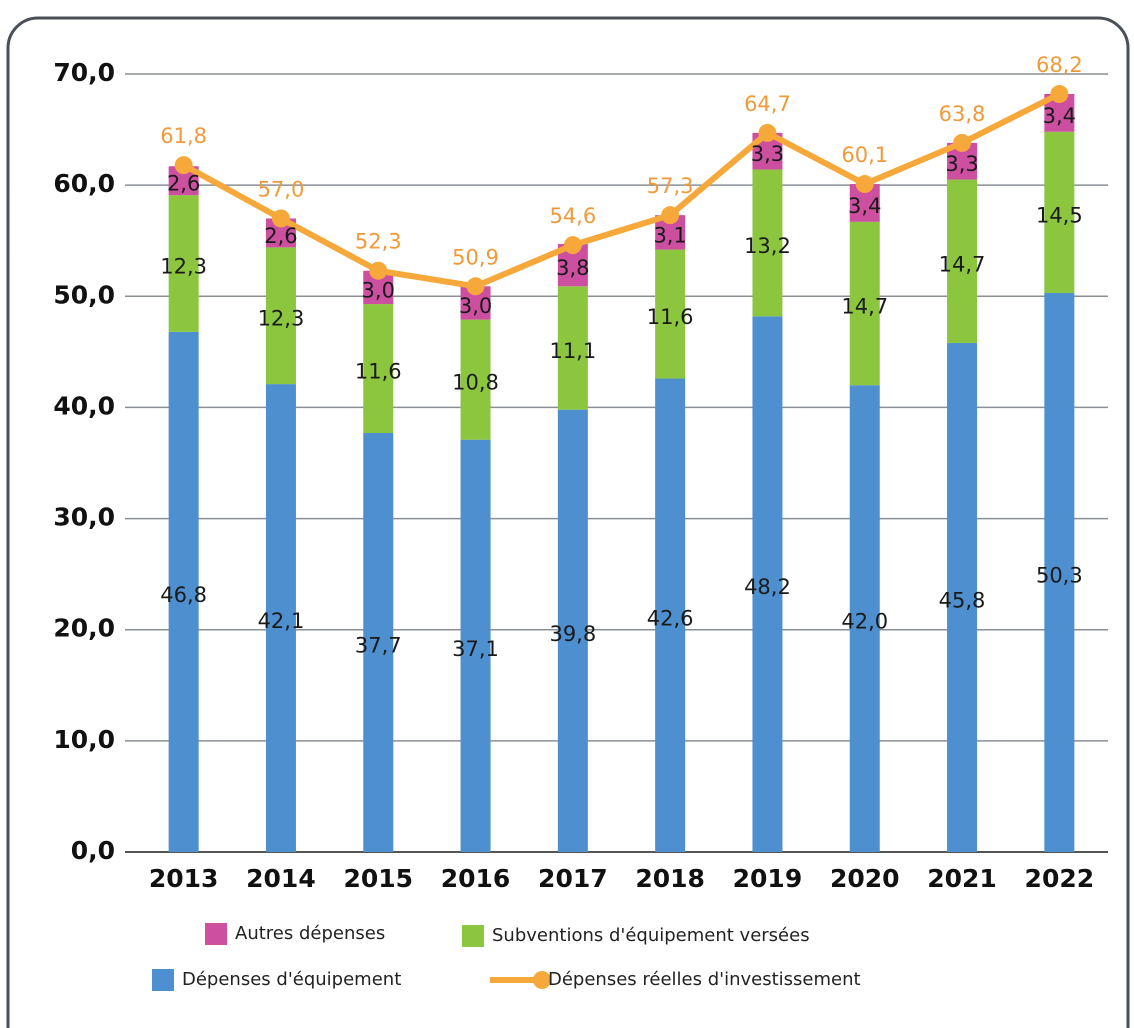  What do you see at coordinates (84, 628) in the screenshot?
I see `y-tick-label: 20,0` at bounding box center [84, 628].